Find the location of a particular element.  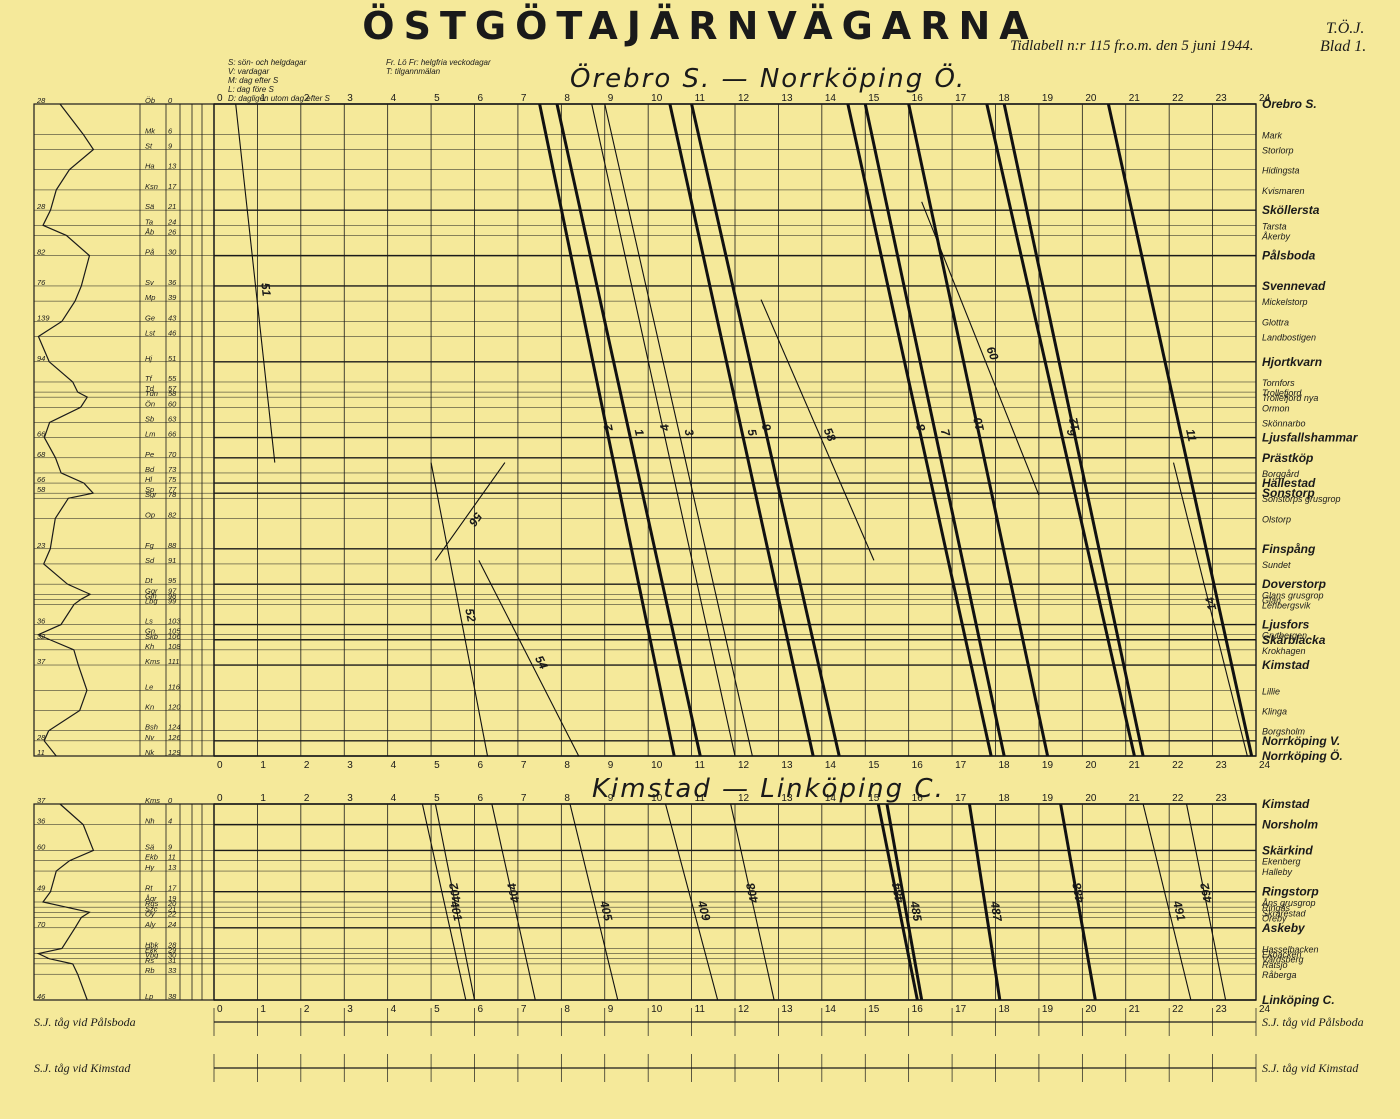

top-station-km: 43 is located at coordinates (172, 317).